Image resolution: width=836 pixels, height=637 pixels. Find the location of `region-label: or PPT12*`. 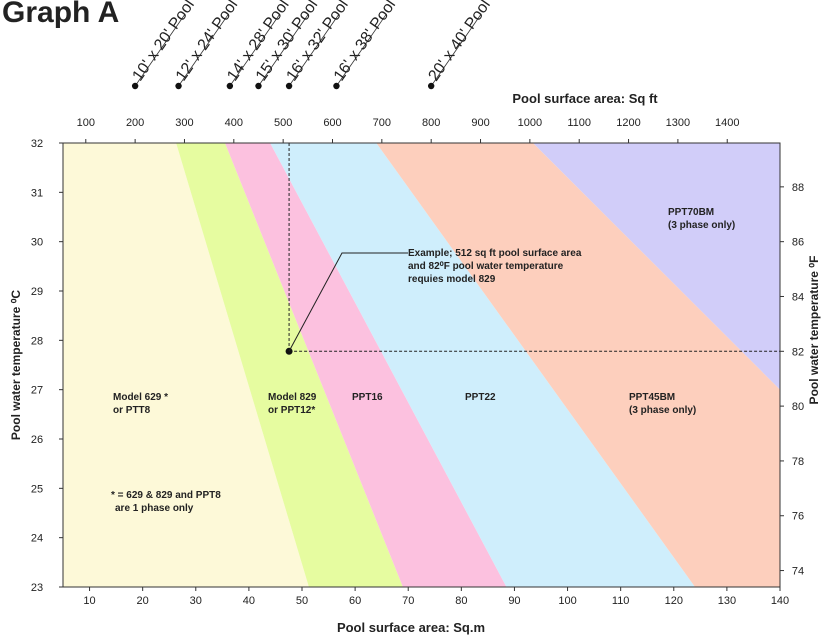

region-label: or PPT12* is located at coordinates (291, 410).